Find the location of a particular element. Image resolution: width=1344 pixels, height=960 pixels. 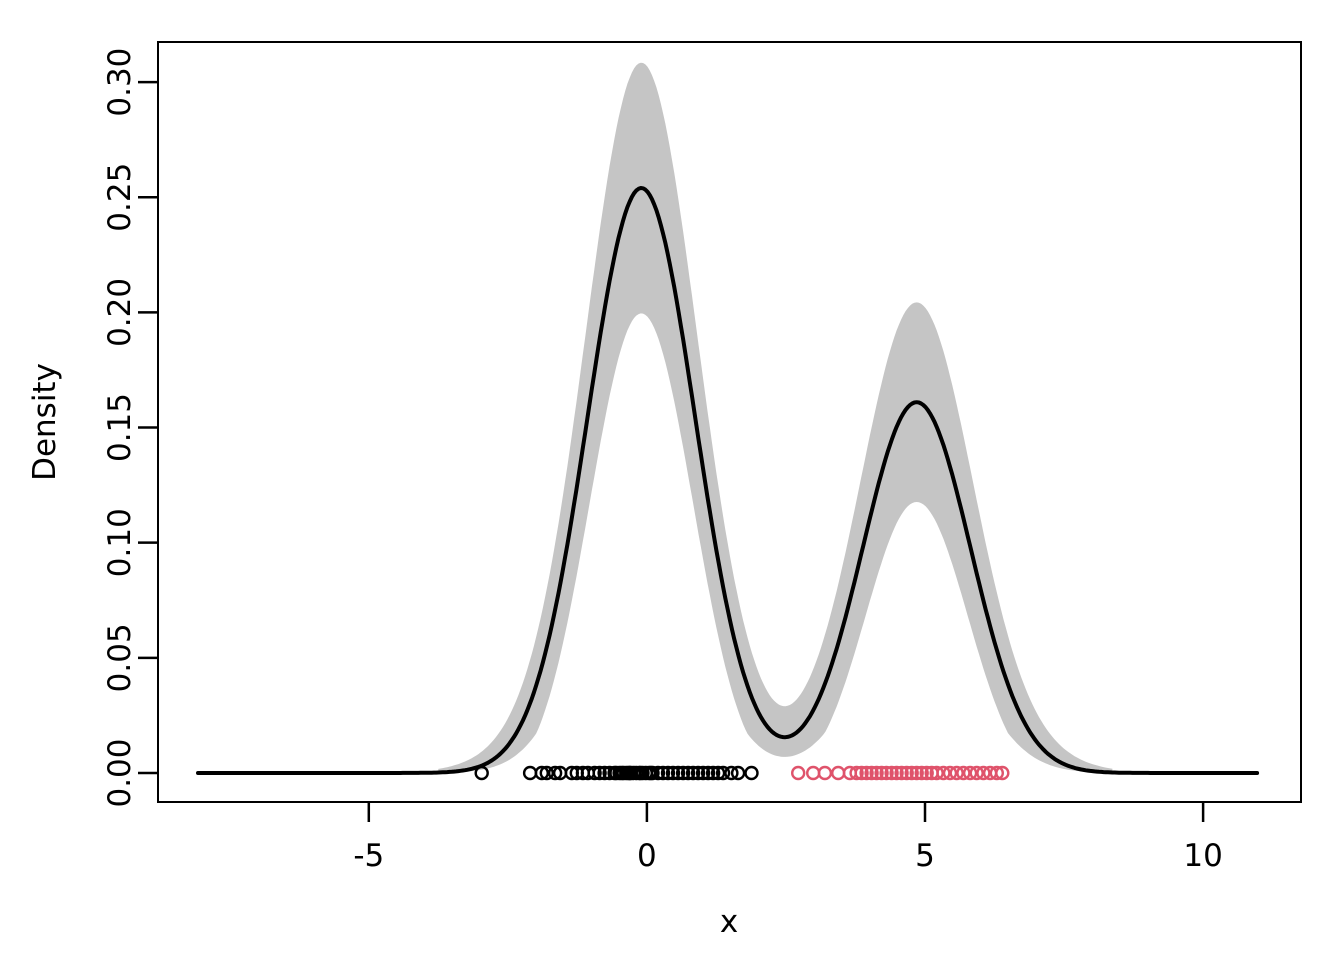

y-axis-tick-label: 0.05 is located at coordinates (120, 657).